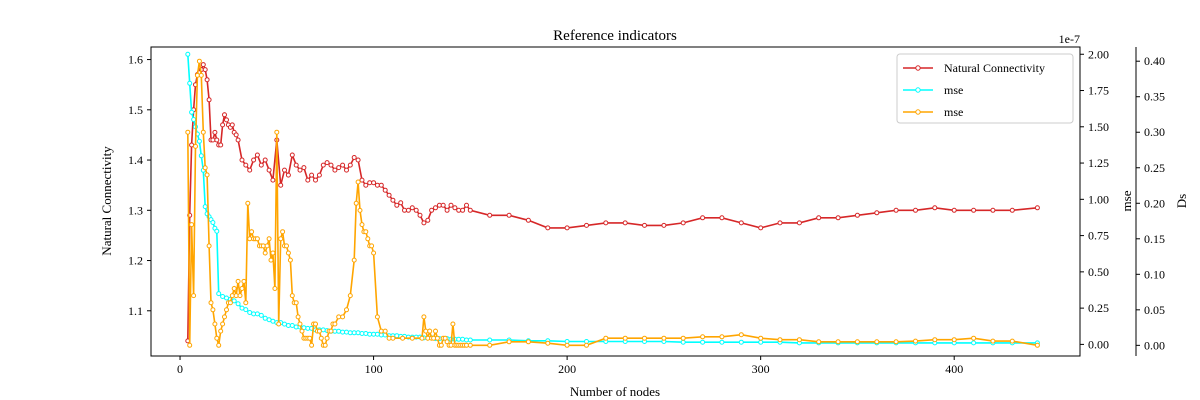 This screenshot has height=400, width=1200. I want to click on ds-tick-label: 0.15, so click(1154, 239).